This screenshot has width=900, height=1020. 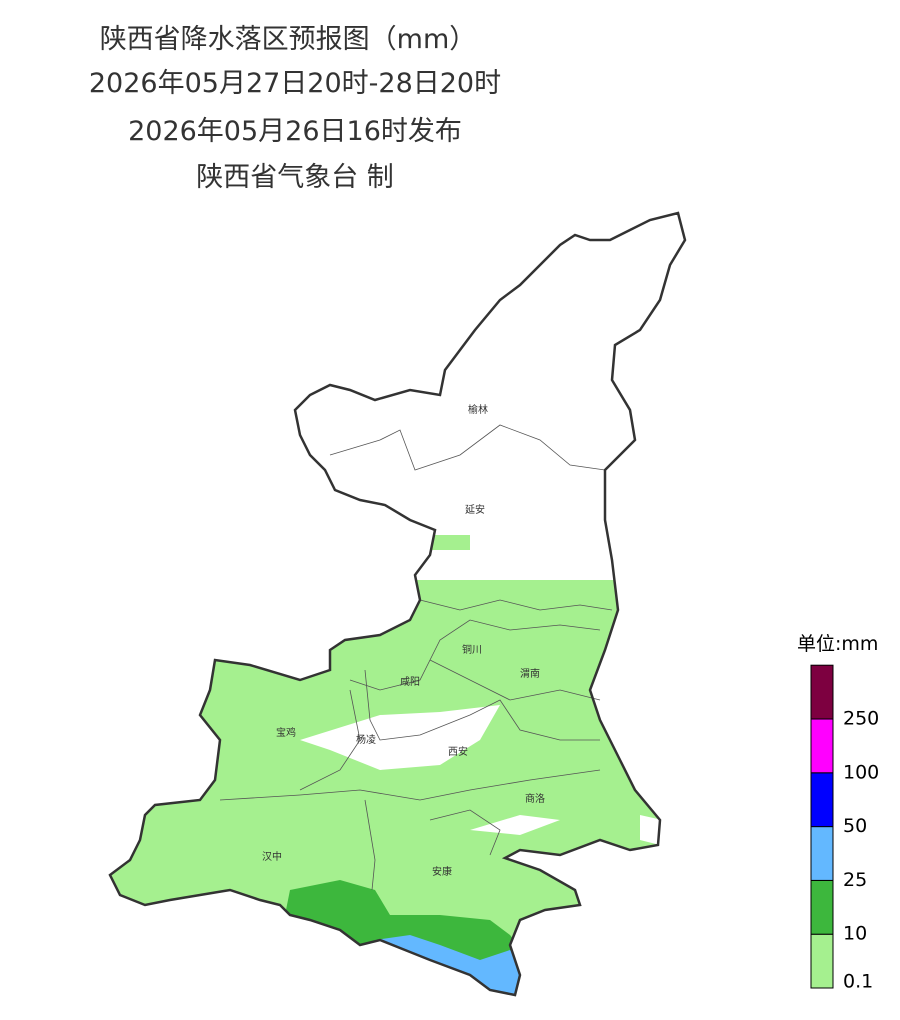 What do you see at coordinates (855, 934) in the screenshot?
I see `legend-label: 10` at bounding box center [855, 934].